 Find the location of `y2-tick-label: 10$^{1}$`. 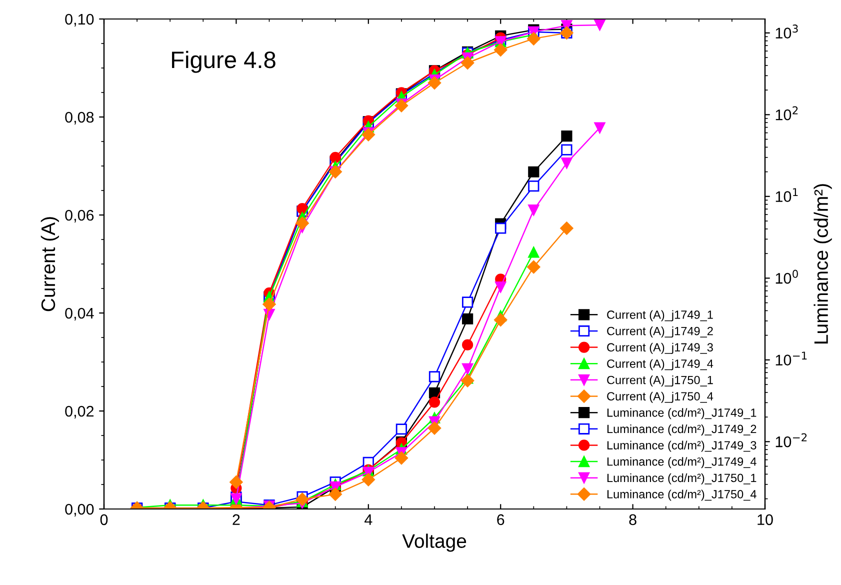

y2-tick-label: 10$^{1}$ is located at coordinates (787, 195).